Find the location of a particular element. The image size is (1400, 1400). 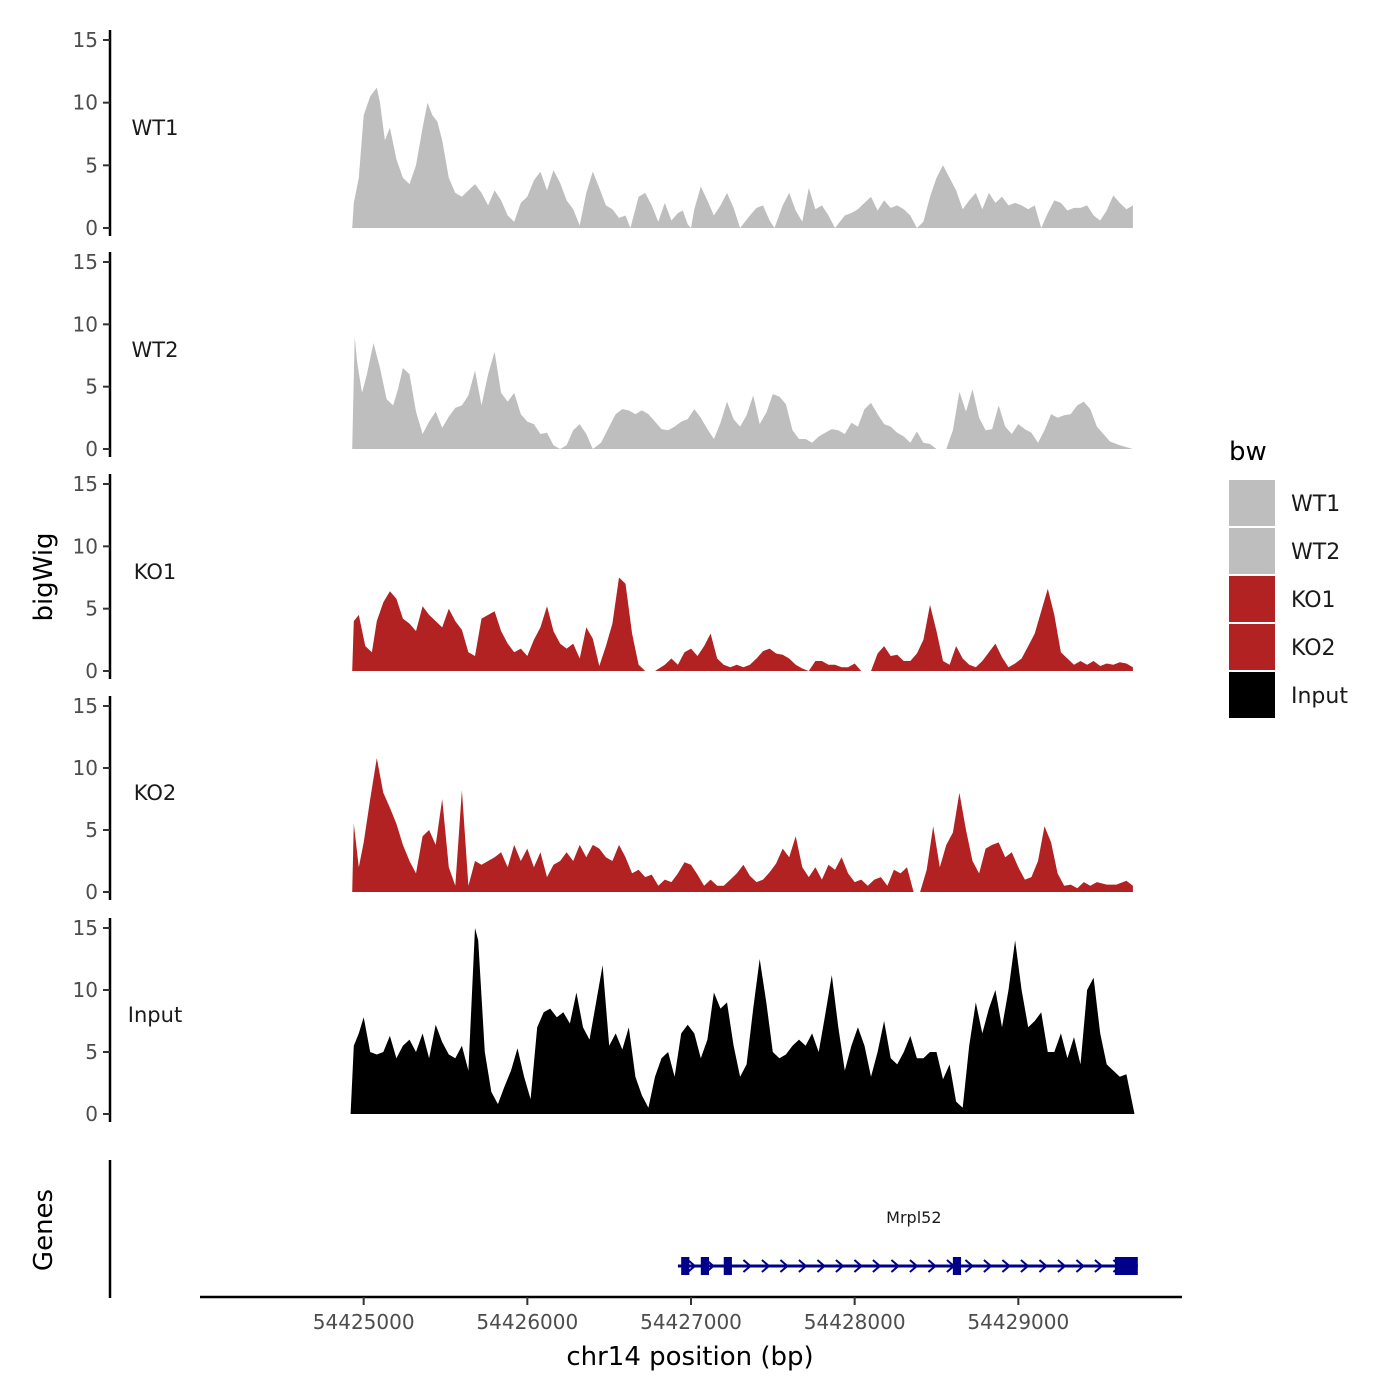

legend-label-wt1: WT1 is located at coordinates (1315, 504).